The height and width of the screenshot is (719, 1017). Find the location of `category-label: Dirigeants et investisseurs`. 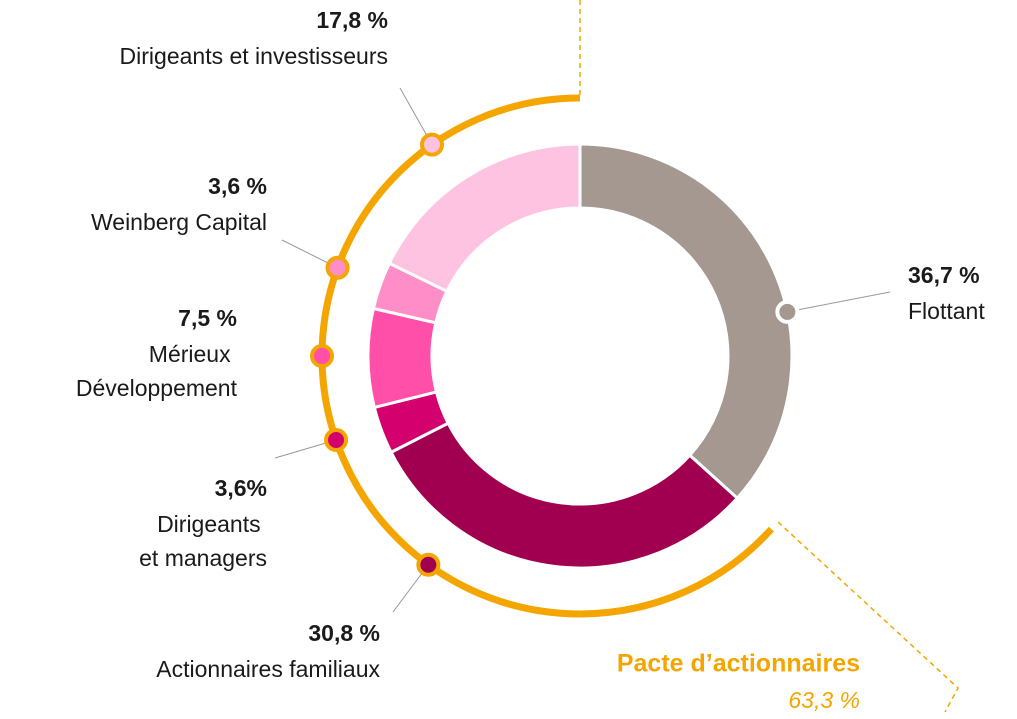

category-label: Dirigeants et investisseurs is located at coordinates (254, 56).